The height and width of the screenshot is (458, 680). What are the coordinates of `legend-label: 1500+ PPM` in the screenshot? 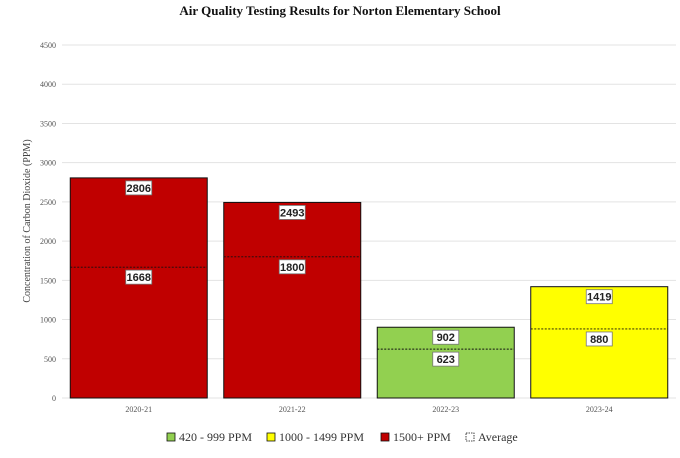 It's located at (422, 437).